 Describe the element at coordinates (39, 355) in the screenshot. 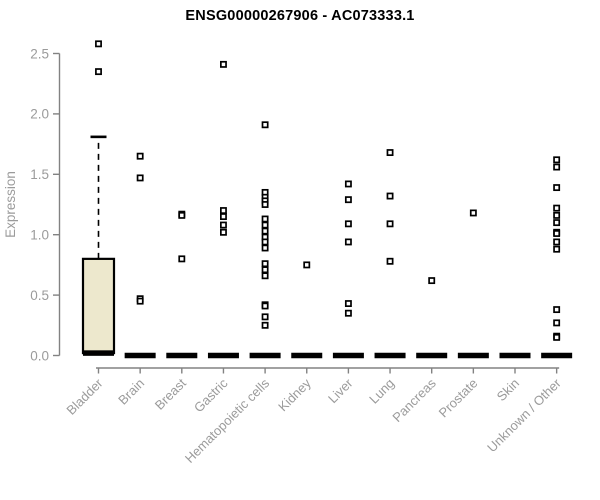

I see `y-tick-label: 0.0` at that location.